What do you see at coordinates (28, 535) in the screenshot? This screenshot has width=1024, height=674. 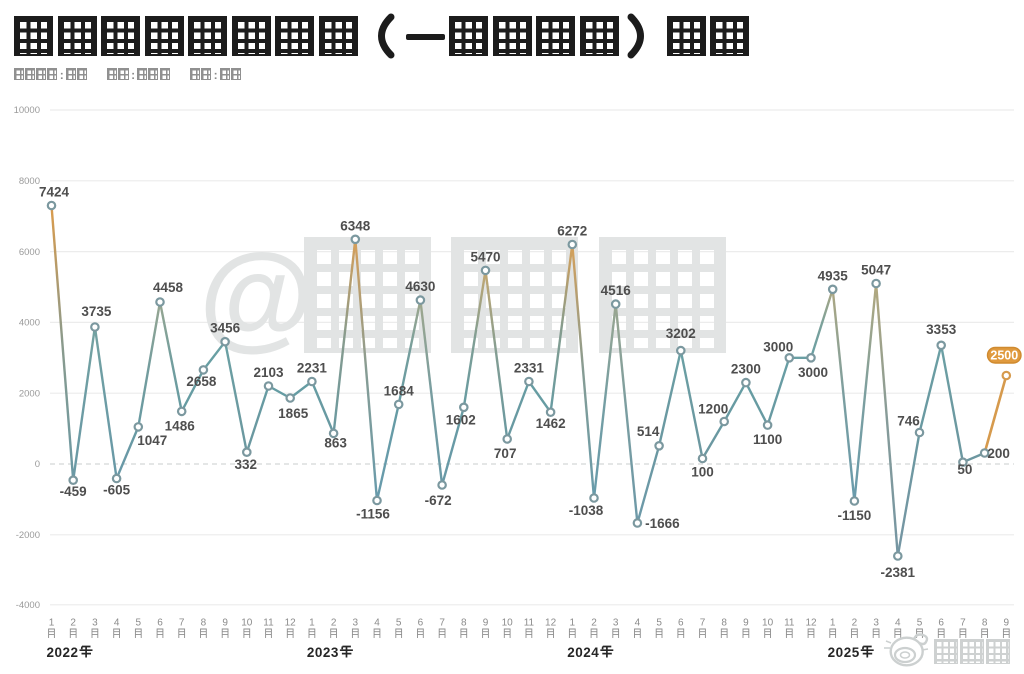 I see `svg-text: -2000` at bounding box center [28, 535].